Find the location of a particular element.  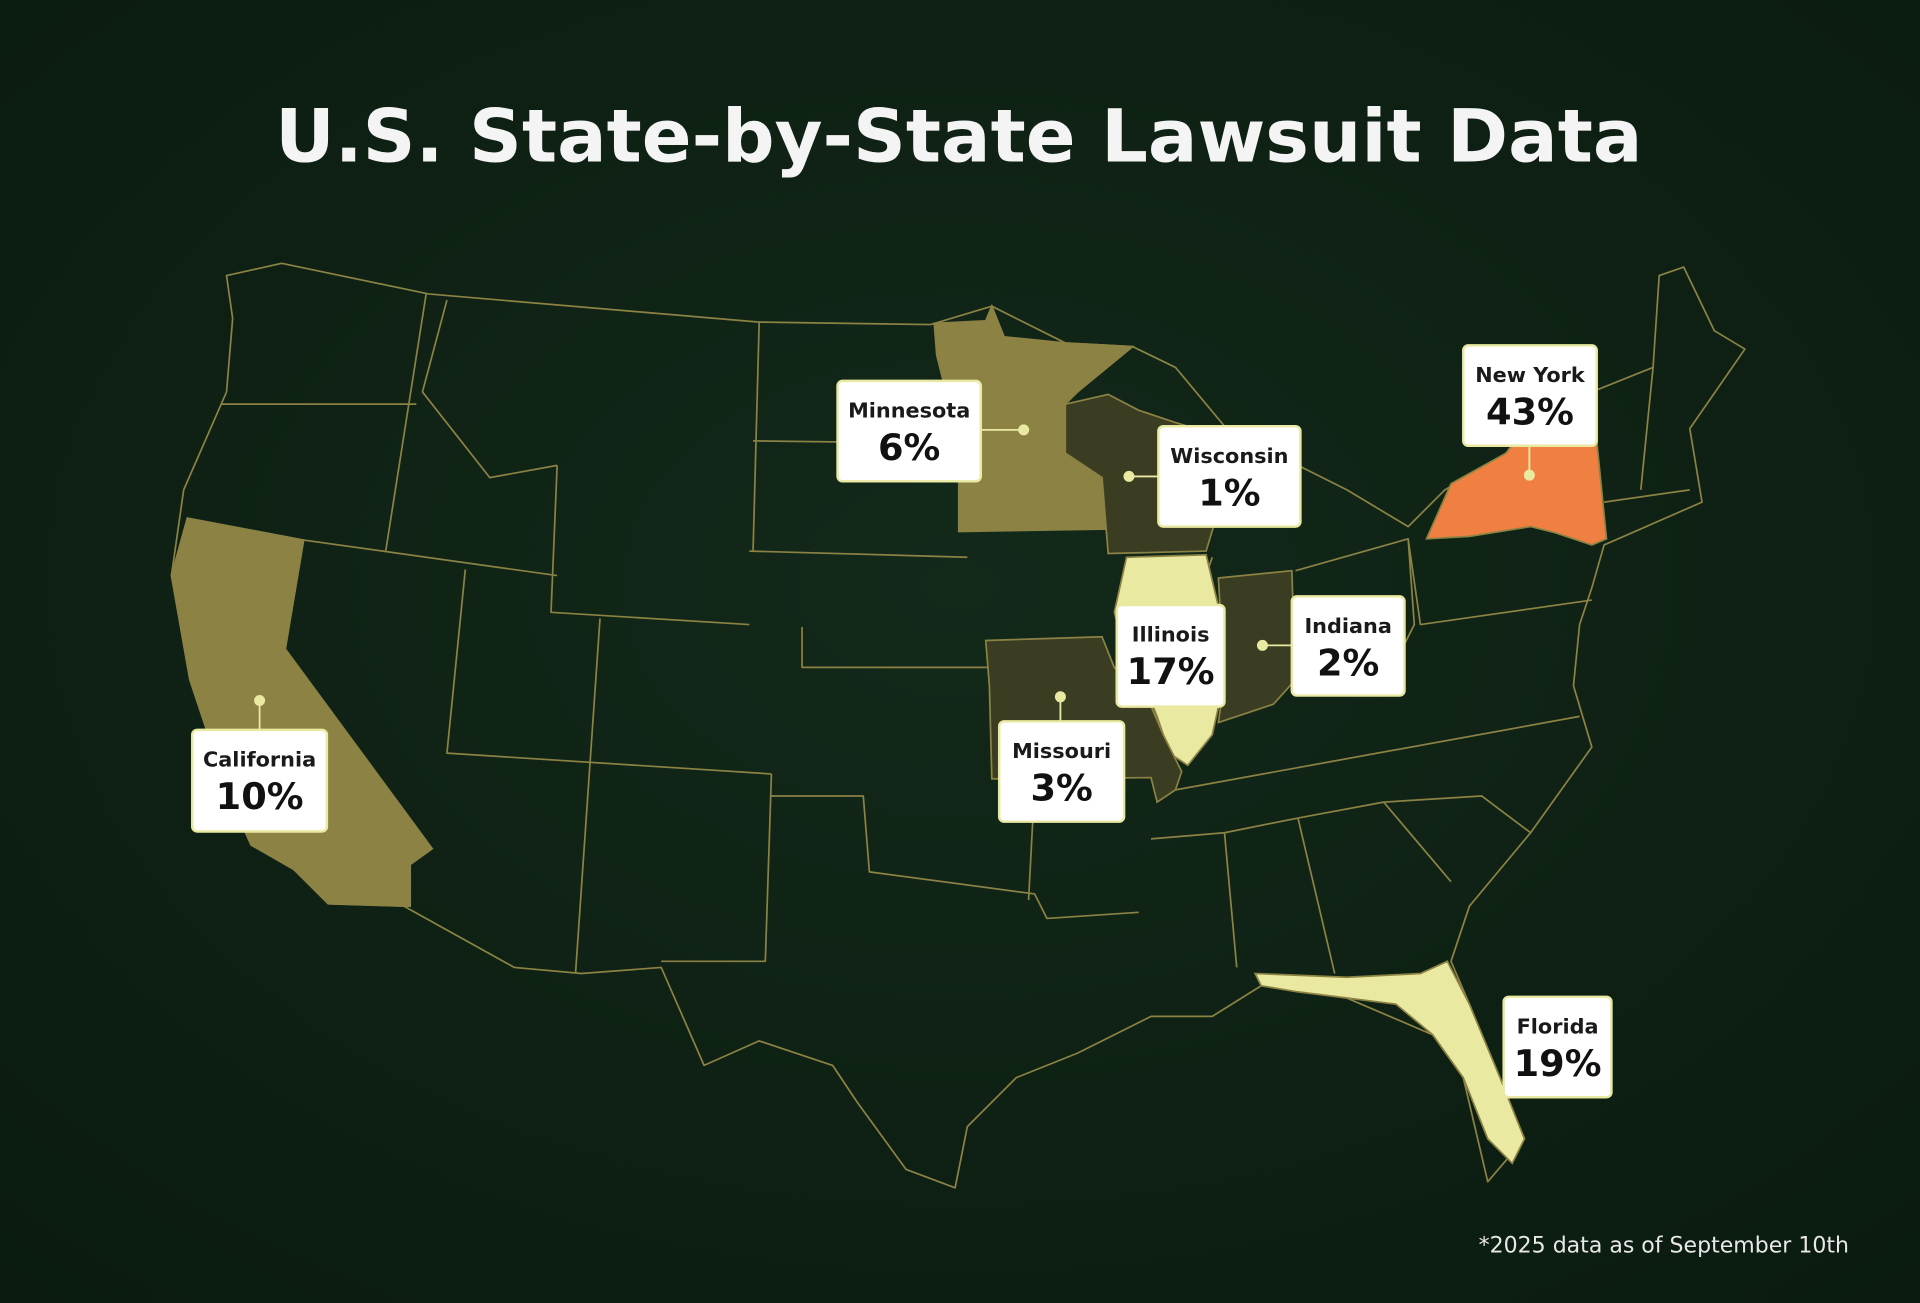

state-name: Wisconsin is located at coordinates (1229, 456).